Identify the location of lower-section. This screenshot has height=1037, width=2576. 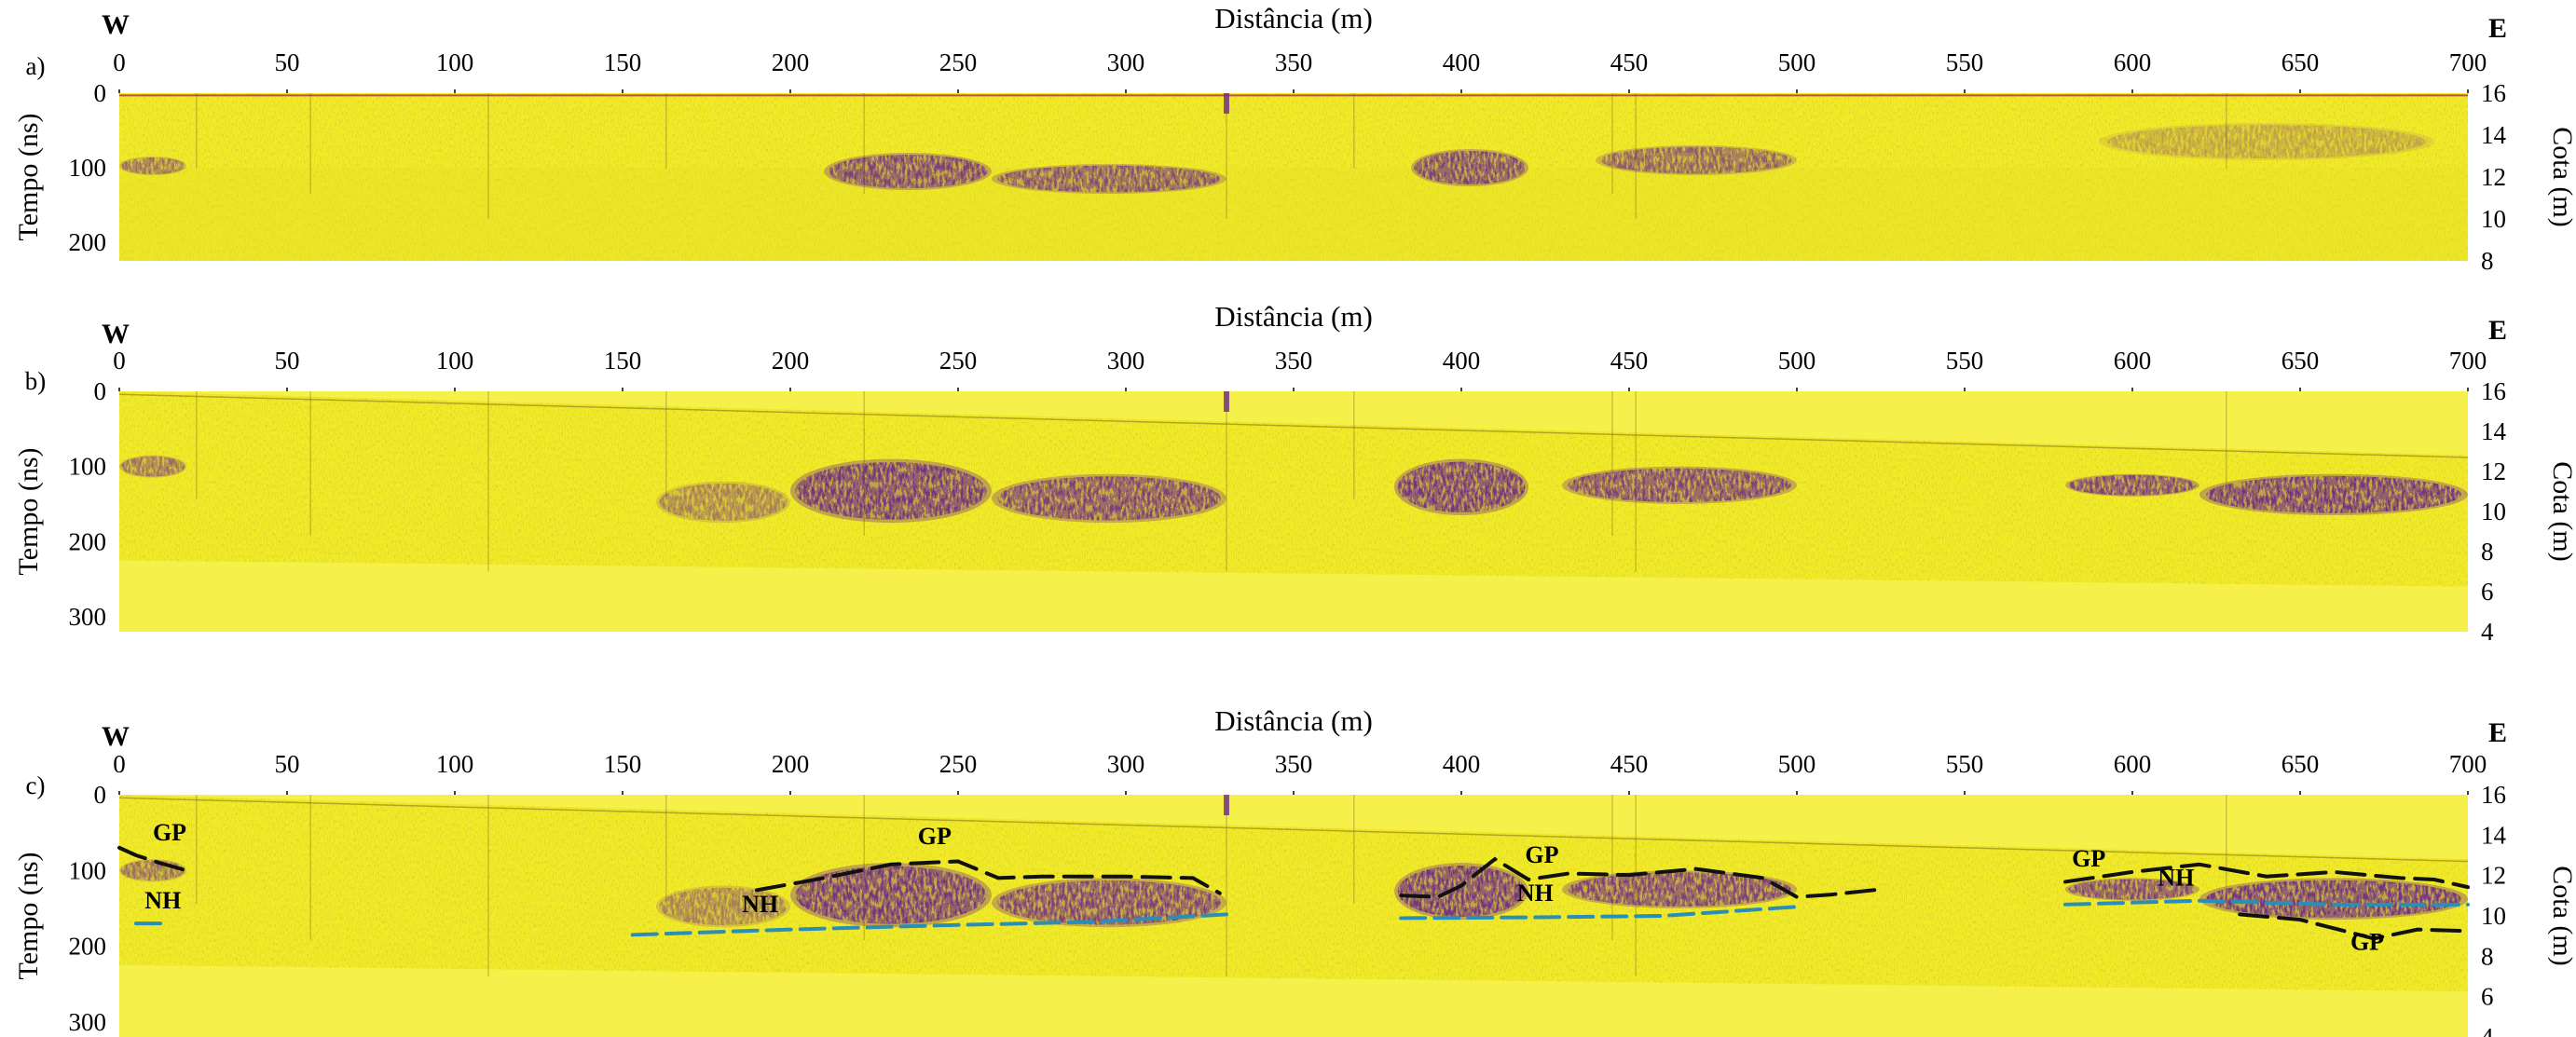
(1293, 214).